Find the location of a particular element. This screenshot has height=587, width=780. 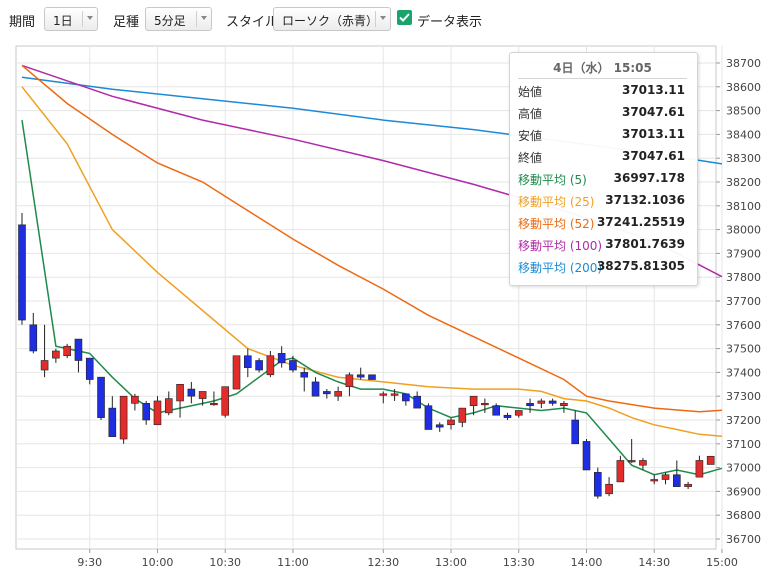

y-tick-label: 38400 is located at coordinates (743, 134).